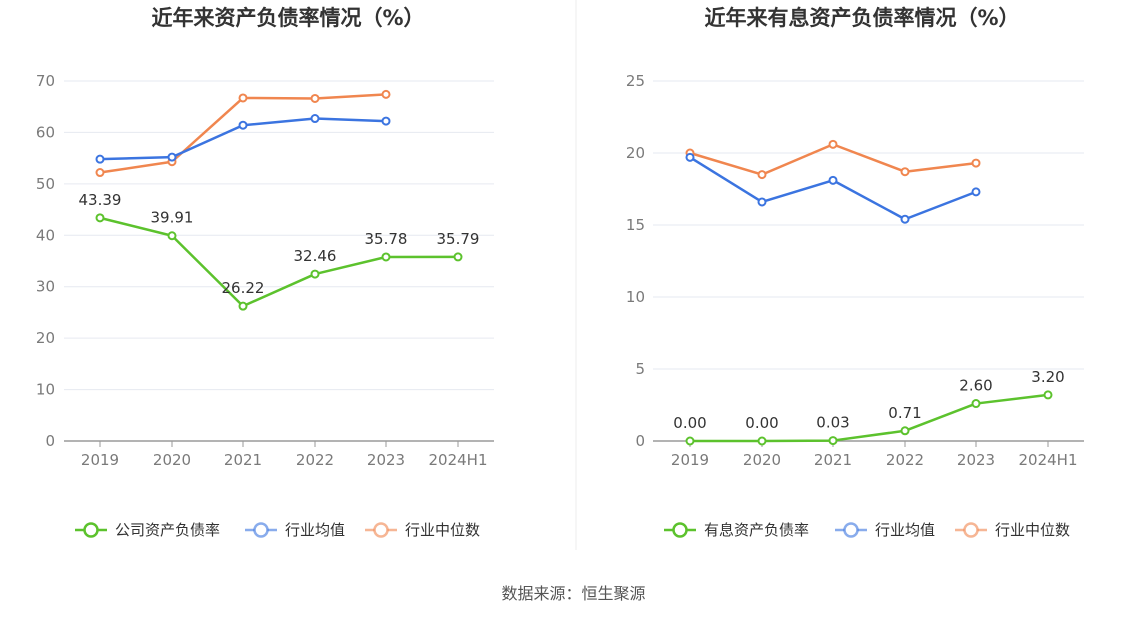 This screenshot has height=619, width=1147. What do you see at coordinates (386, 460) in the screenshot?
I see `left-x-tick-label: 2023` at bounding box center [386, 460].